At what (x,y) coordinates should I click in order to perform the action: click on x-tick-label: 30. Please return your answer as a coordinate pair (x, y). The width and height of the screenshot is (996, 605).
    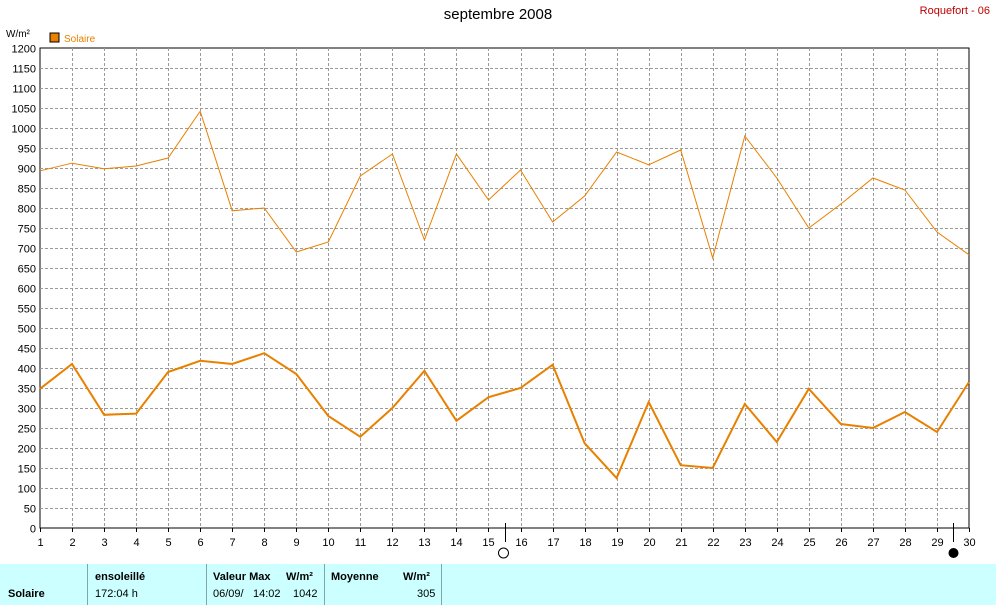
    Looking at the image, I should click on (969, 543).